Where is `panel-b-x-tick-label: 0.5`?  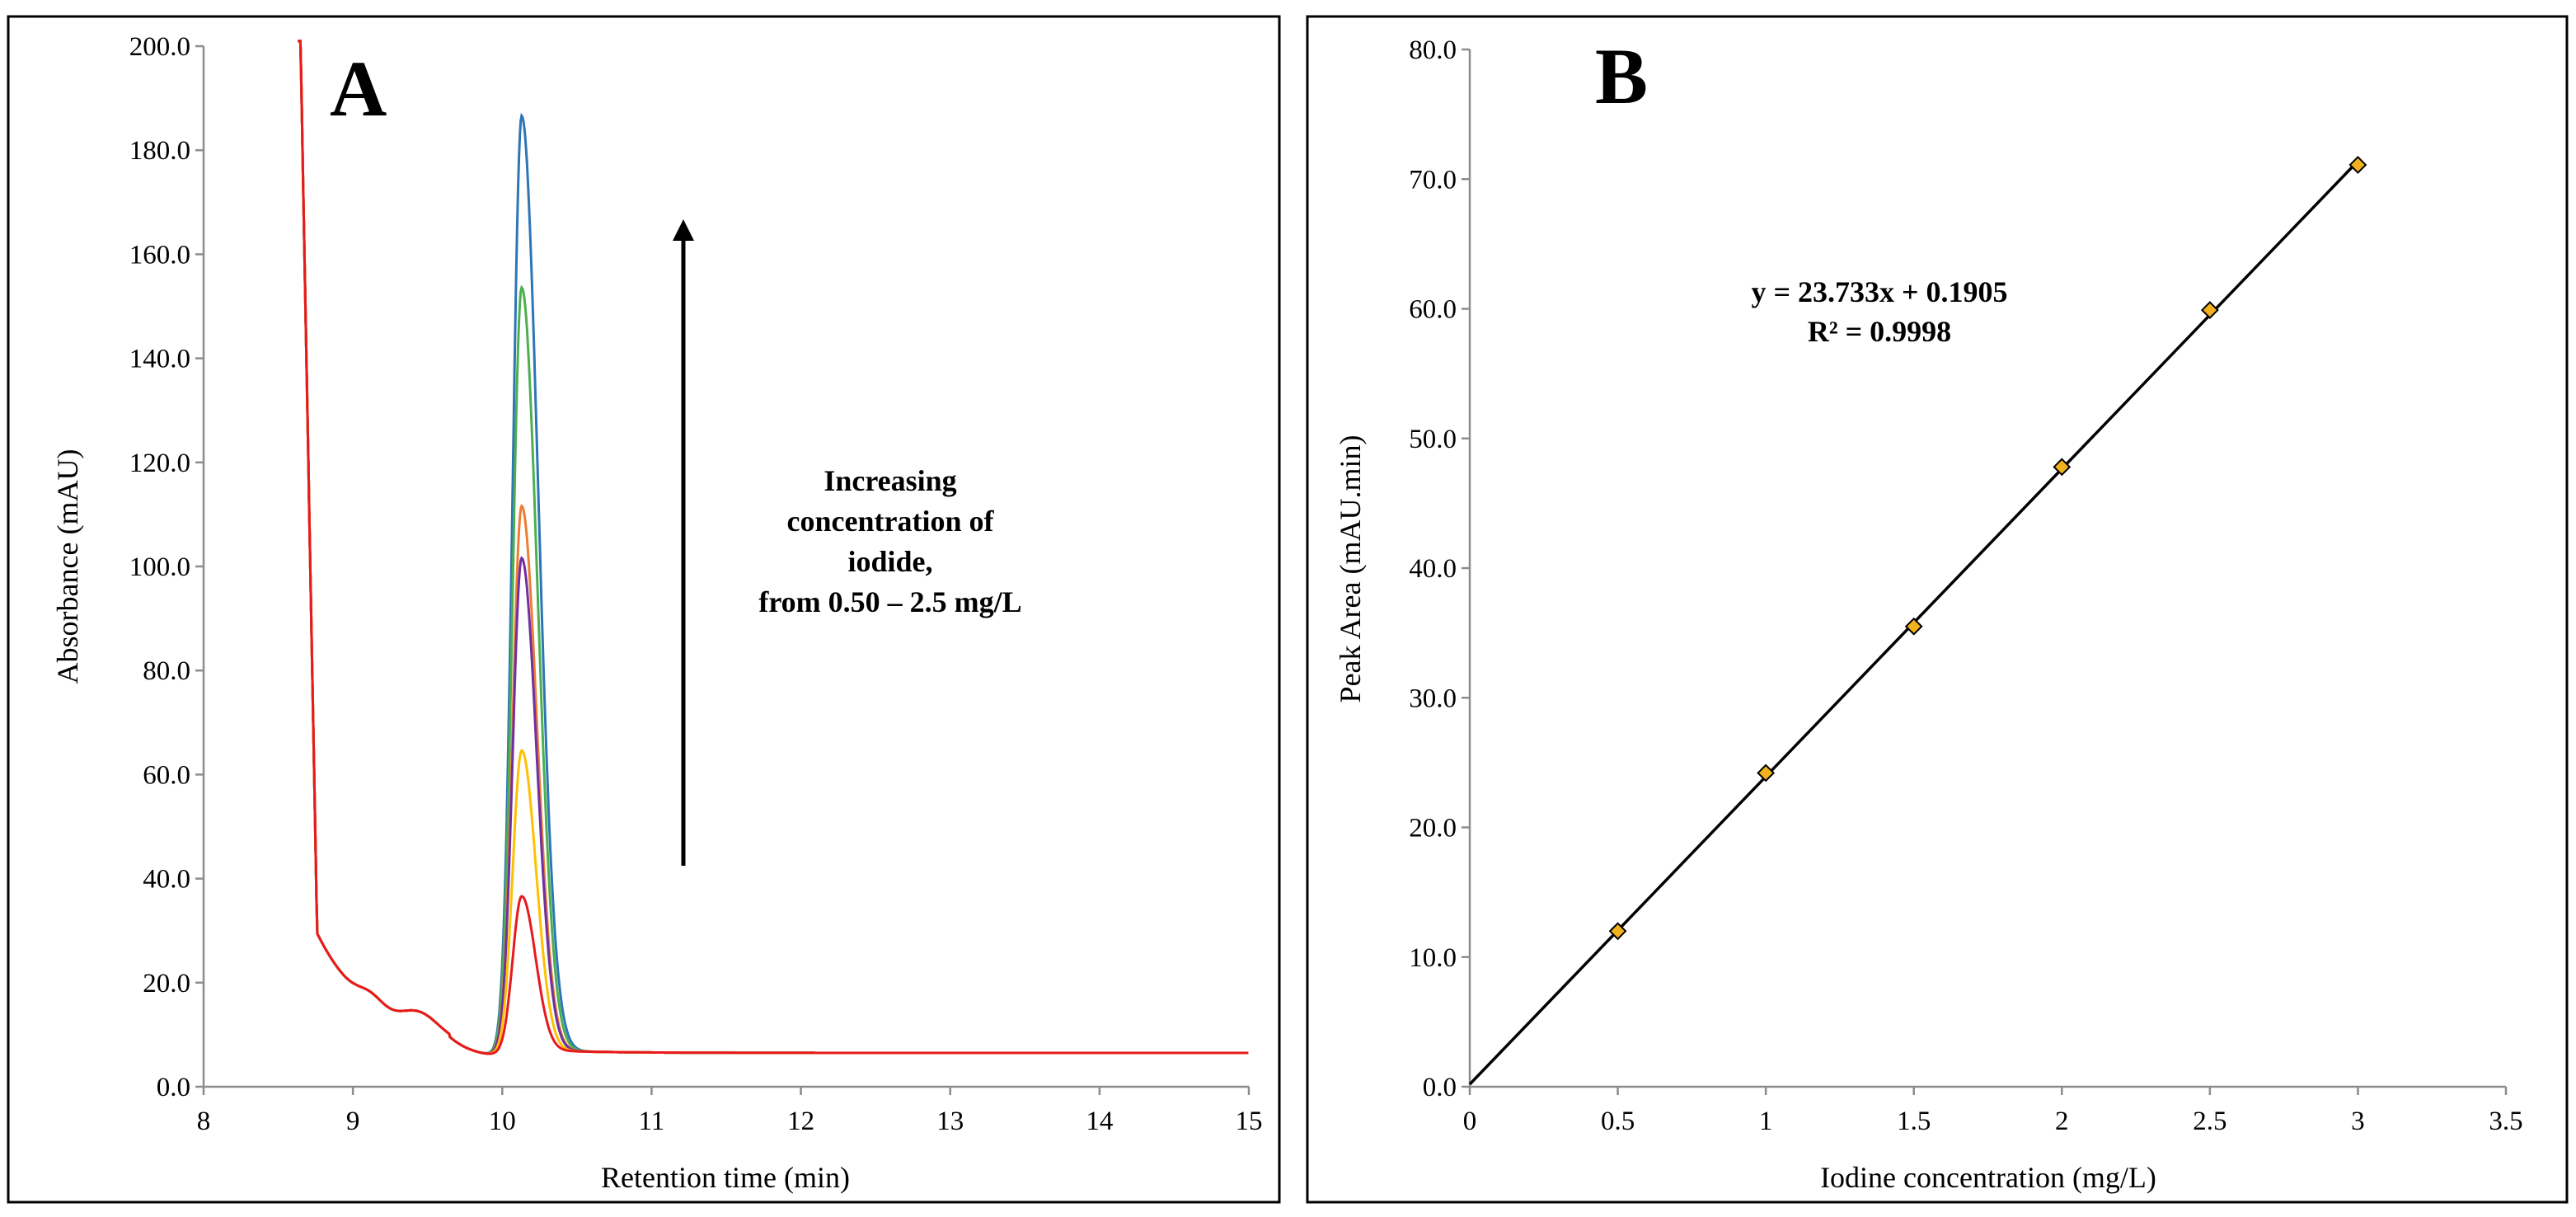 panel-b-x-tick-label: 0.5 is located at coordinates (1618, 1121).